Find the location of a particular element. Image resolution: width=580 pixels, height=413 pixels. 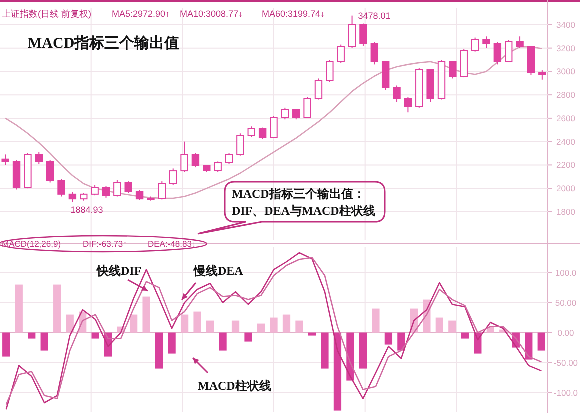

annotation: 慢线DEA is located at coordinates (218, 271).